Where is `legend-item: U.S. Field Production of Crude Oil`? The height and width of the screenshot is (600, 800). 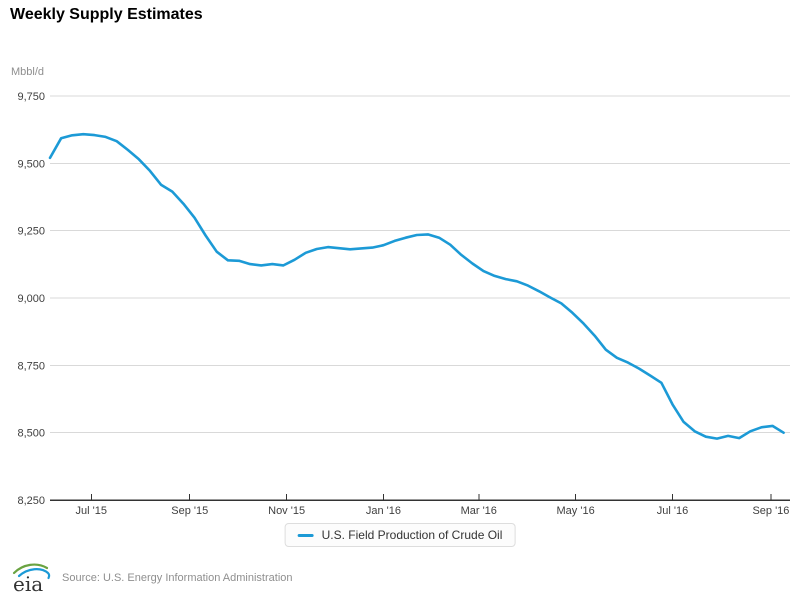 legend-item: U.S. Field Production of Crude Oil is located at coordinates (400, 535).